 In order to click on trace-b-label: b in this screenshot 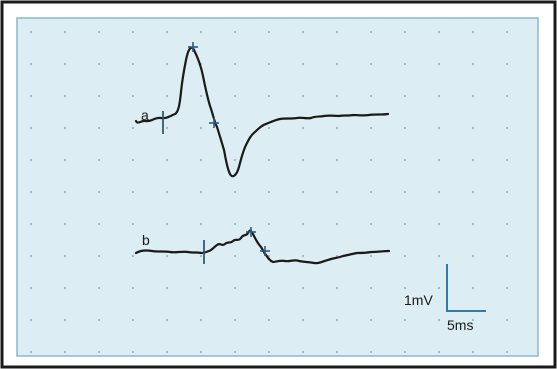, I will do `click(146, 240)`.